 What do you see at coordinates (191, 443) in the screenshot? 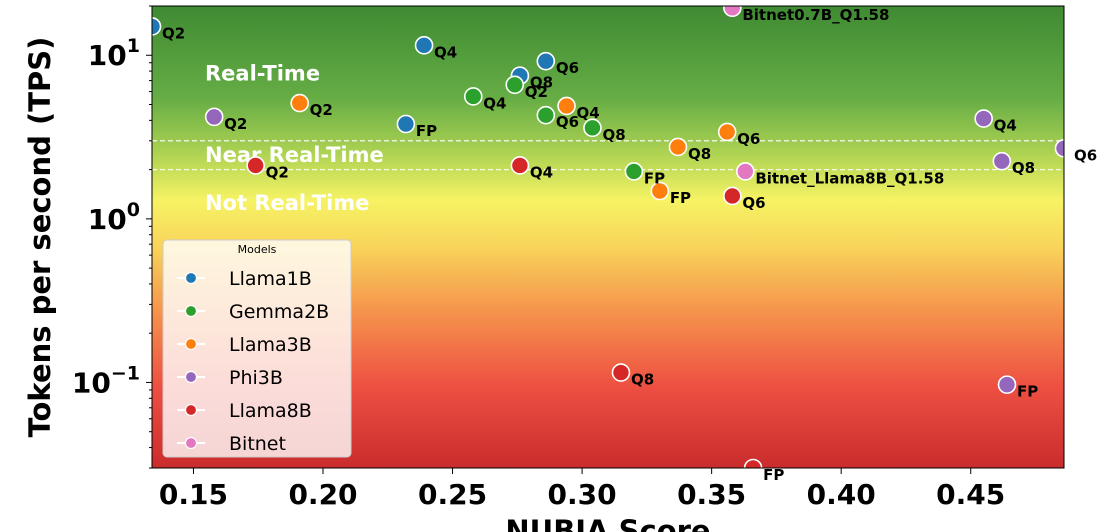
I see `legend-marker-bitnet` at bounding box center [191, 443].